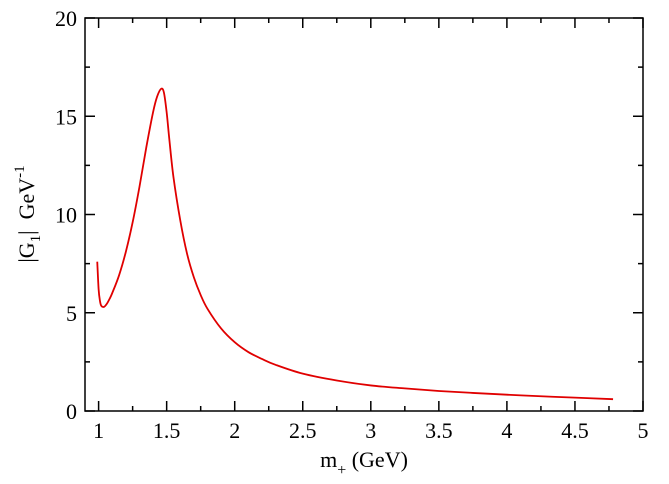  I want to click on x-tick-label: 2, so click(234, 430).